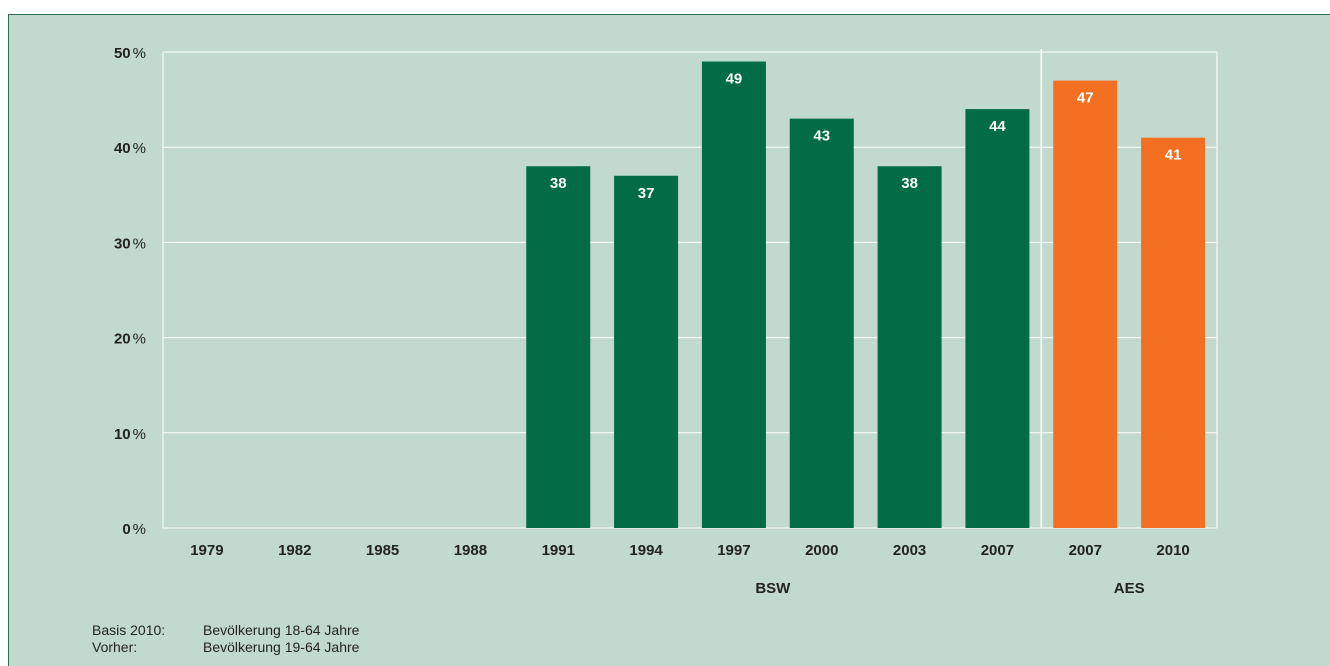 Image resolution: width=1330 pixels, height=666 pixels. I want to click on x-tick-label: 1991, so click(558, 550).